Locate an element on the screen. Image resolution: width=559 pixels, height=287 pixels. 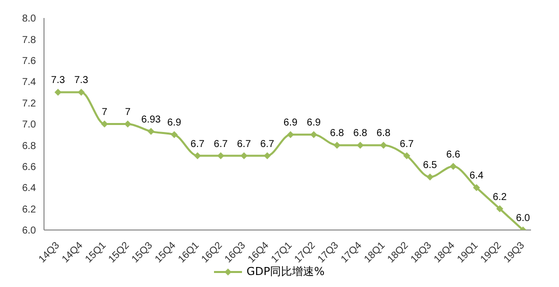
y-tick-label: 8.0 is located at coordinates (29, 19).